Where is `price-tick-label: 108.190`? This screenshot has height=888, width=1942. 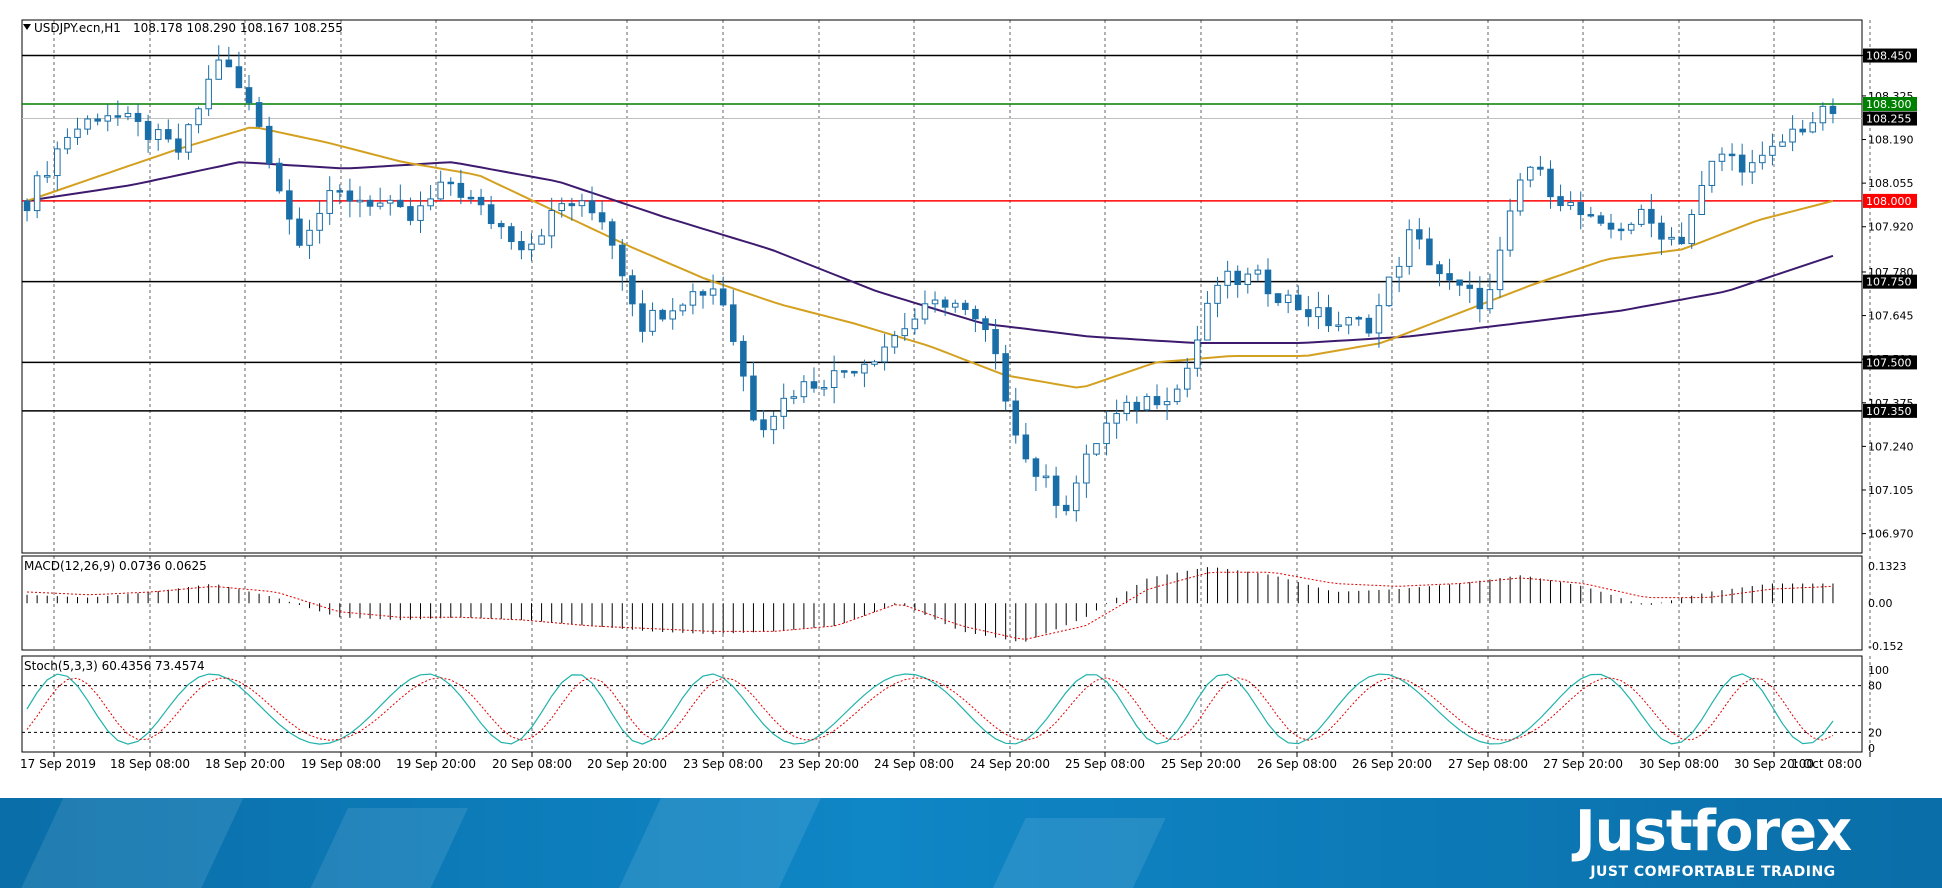 price-tick-label: 108.190 is located at coordinates (1891, 140).